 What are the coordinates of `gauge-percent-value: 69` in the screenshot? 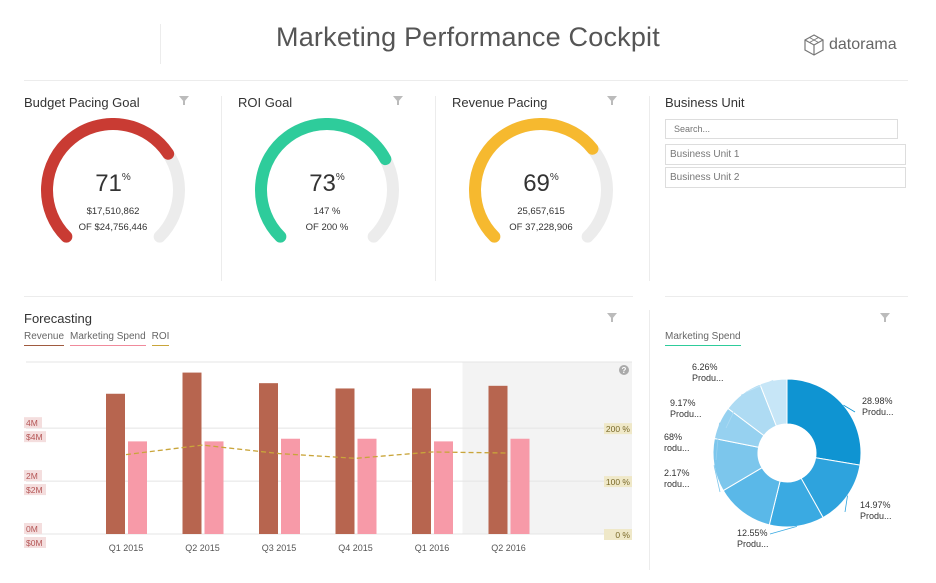 It's located at (536, 183).